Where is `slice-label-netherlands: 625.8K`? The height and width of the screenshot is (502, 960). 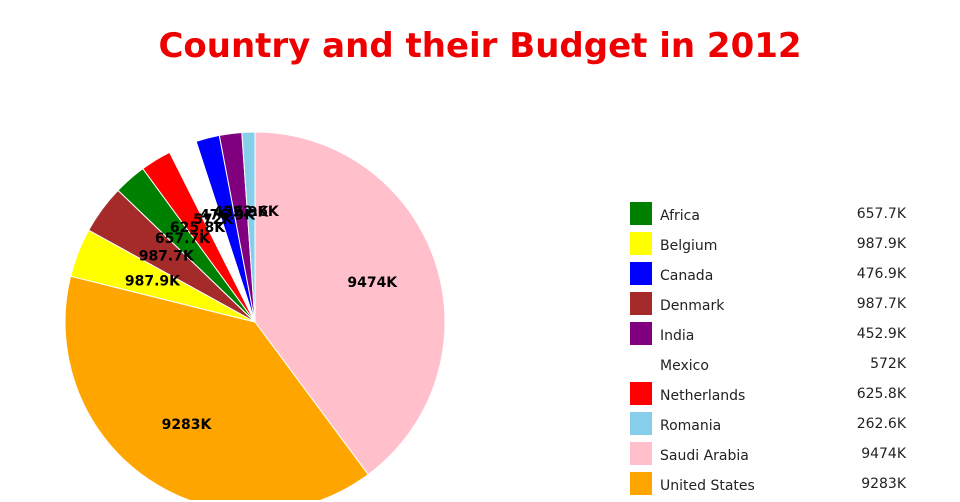
slice-label-netherlands: 625.8K is located at coordinates (198, 228).